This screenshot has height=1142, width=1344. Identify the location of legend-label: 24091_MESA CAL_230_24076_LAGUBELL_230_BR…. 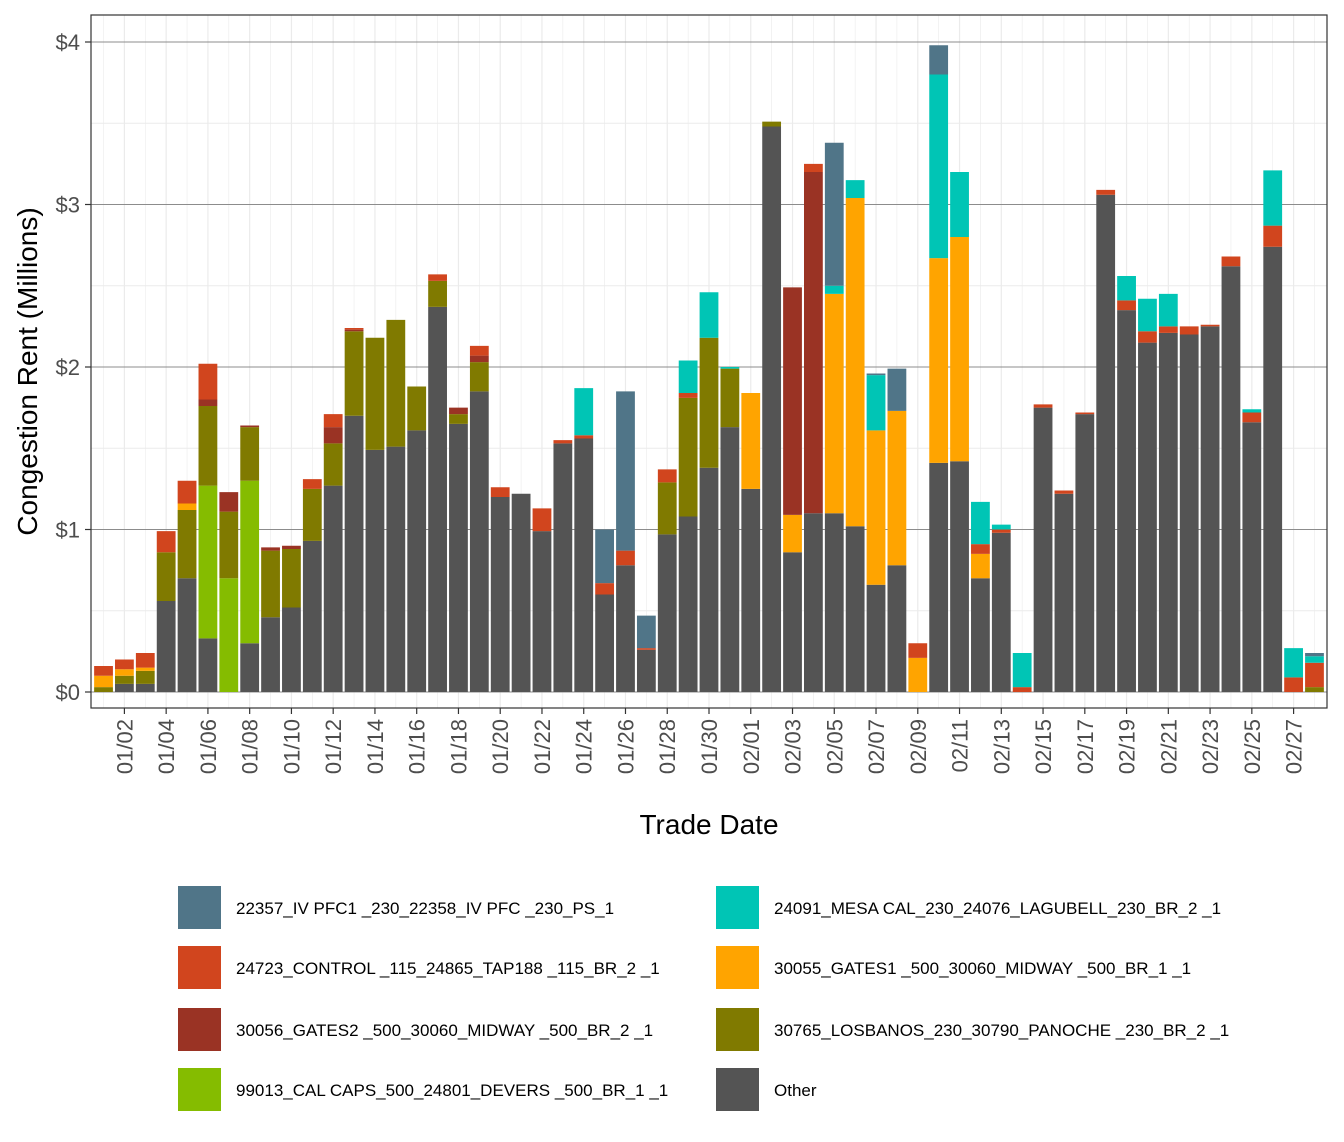
(997, 908).